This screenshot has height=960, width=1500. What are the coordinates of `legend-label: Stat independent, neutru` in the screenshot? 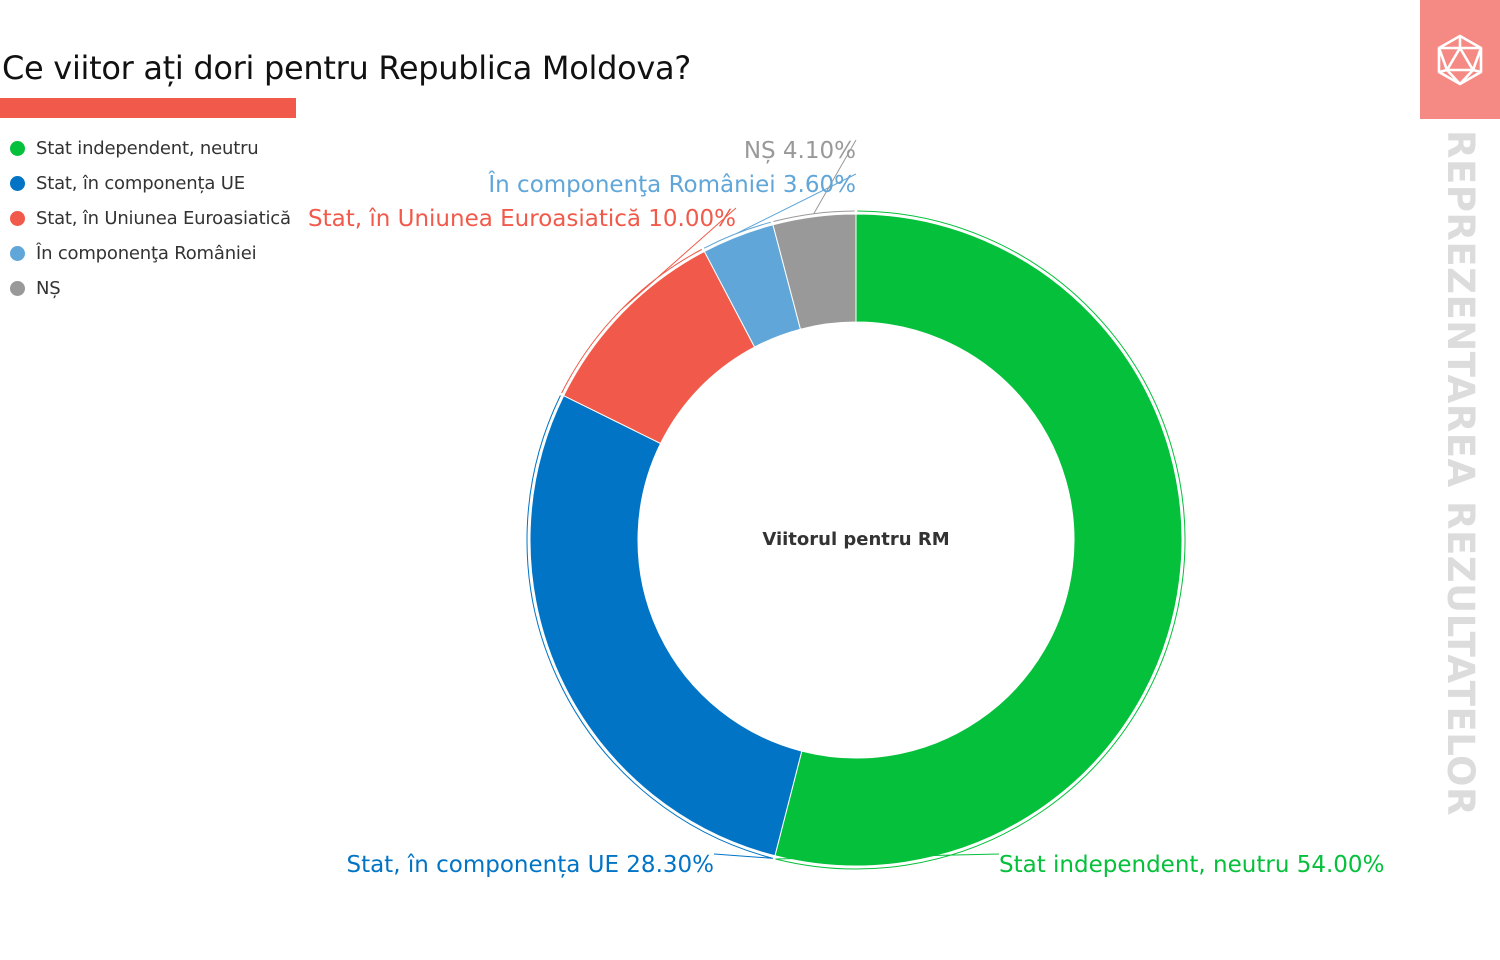 It's located at (147, 148).